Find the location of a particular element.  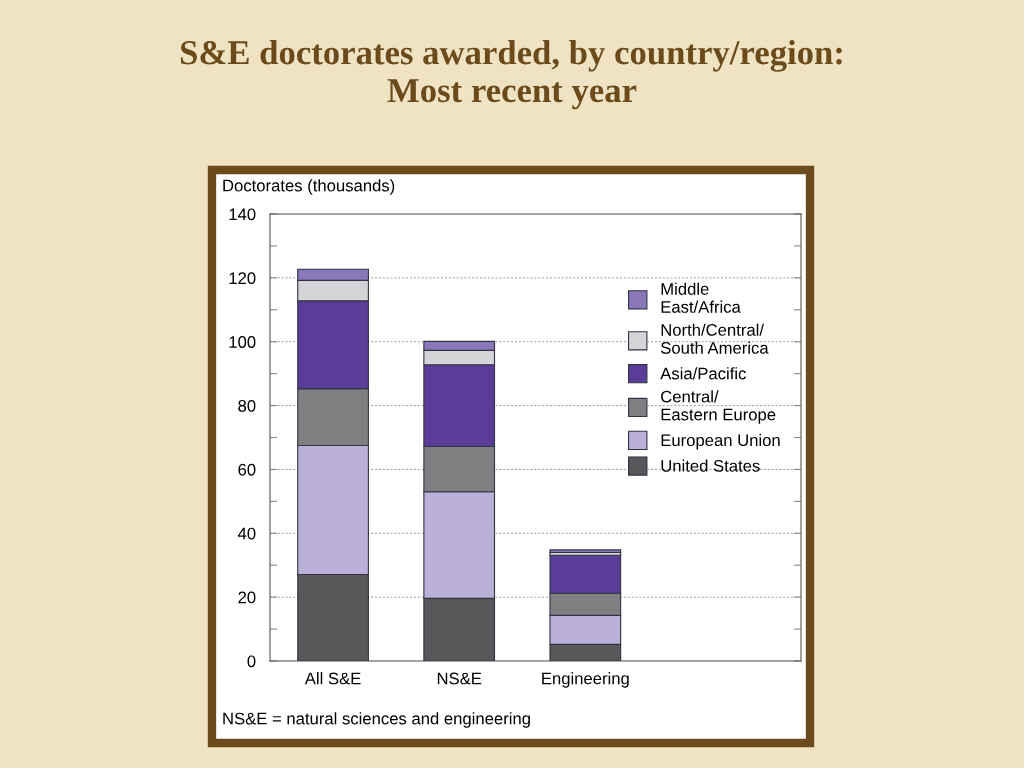

x-tick-label: NS&E is located at coordinates (459, 678).